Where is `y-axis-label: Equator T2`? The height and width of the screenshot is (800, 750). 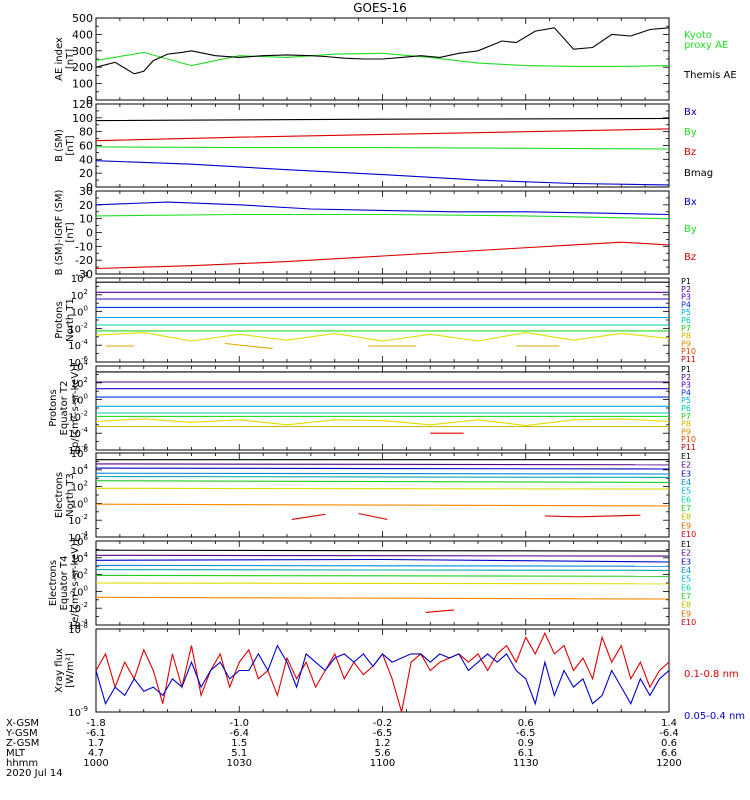
y-axis-label: Equator T2 is located at coordinates (64, 408).